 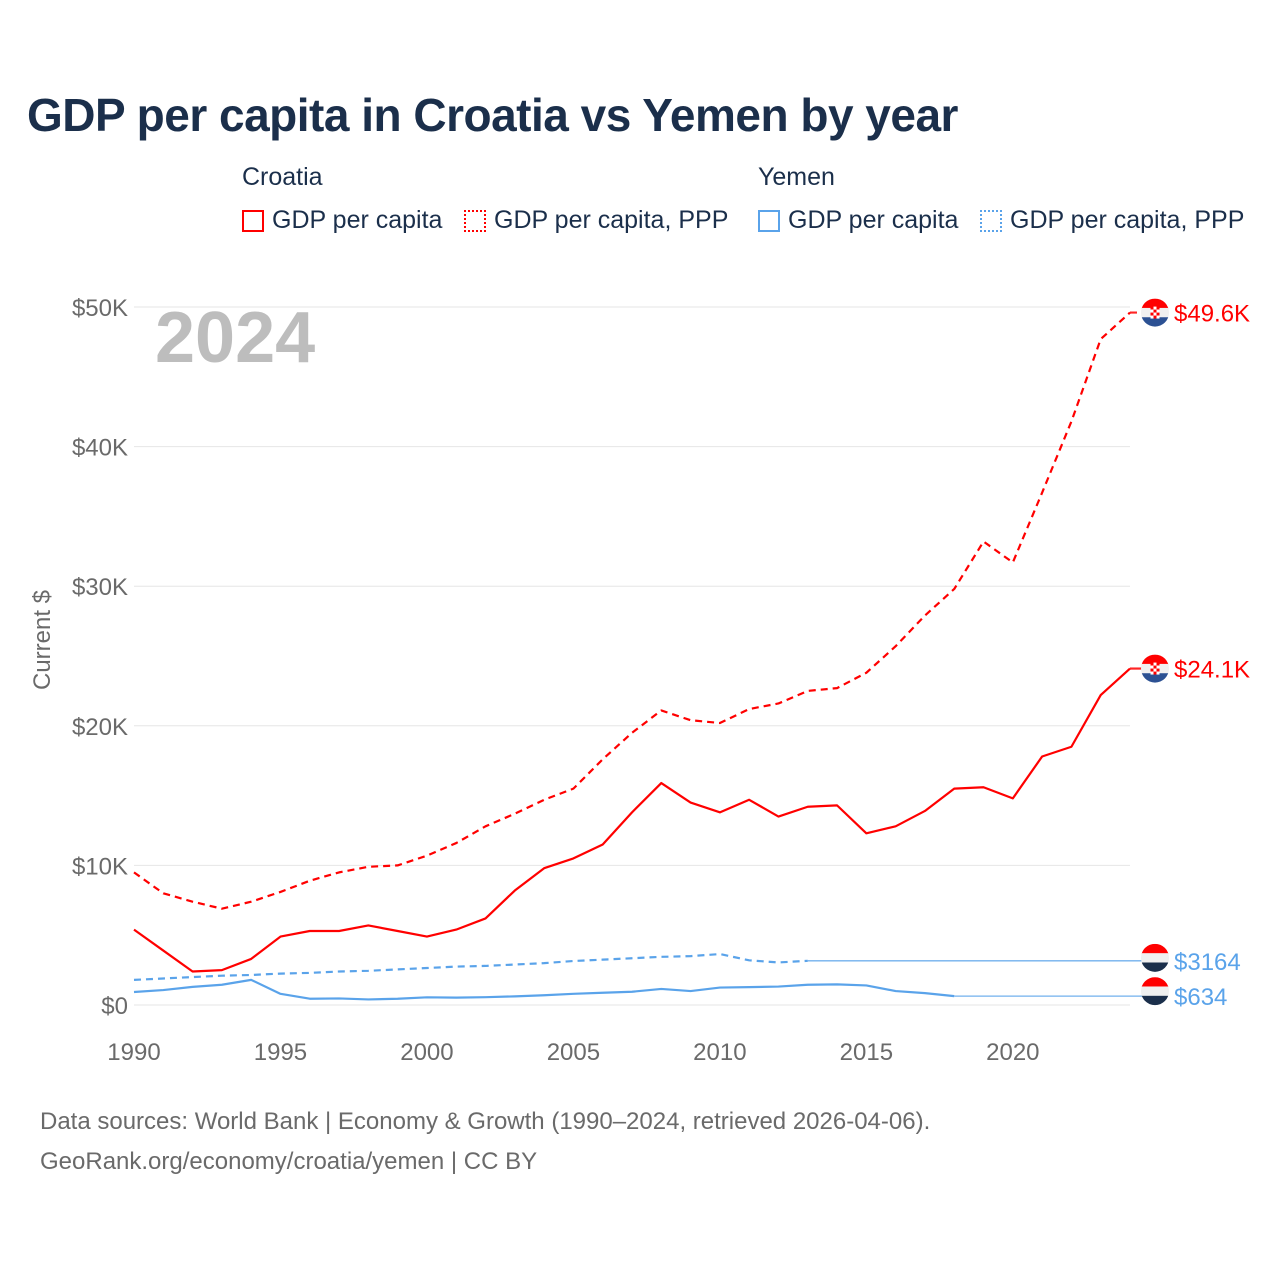 I want to click on y-tick-label: $50K, so click(x=100, y=308).